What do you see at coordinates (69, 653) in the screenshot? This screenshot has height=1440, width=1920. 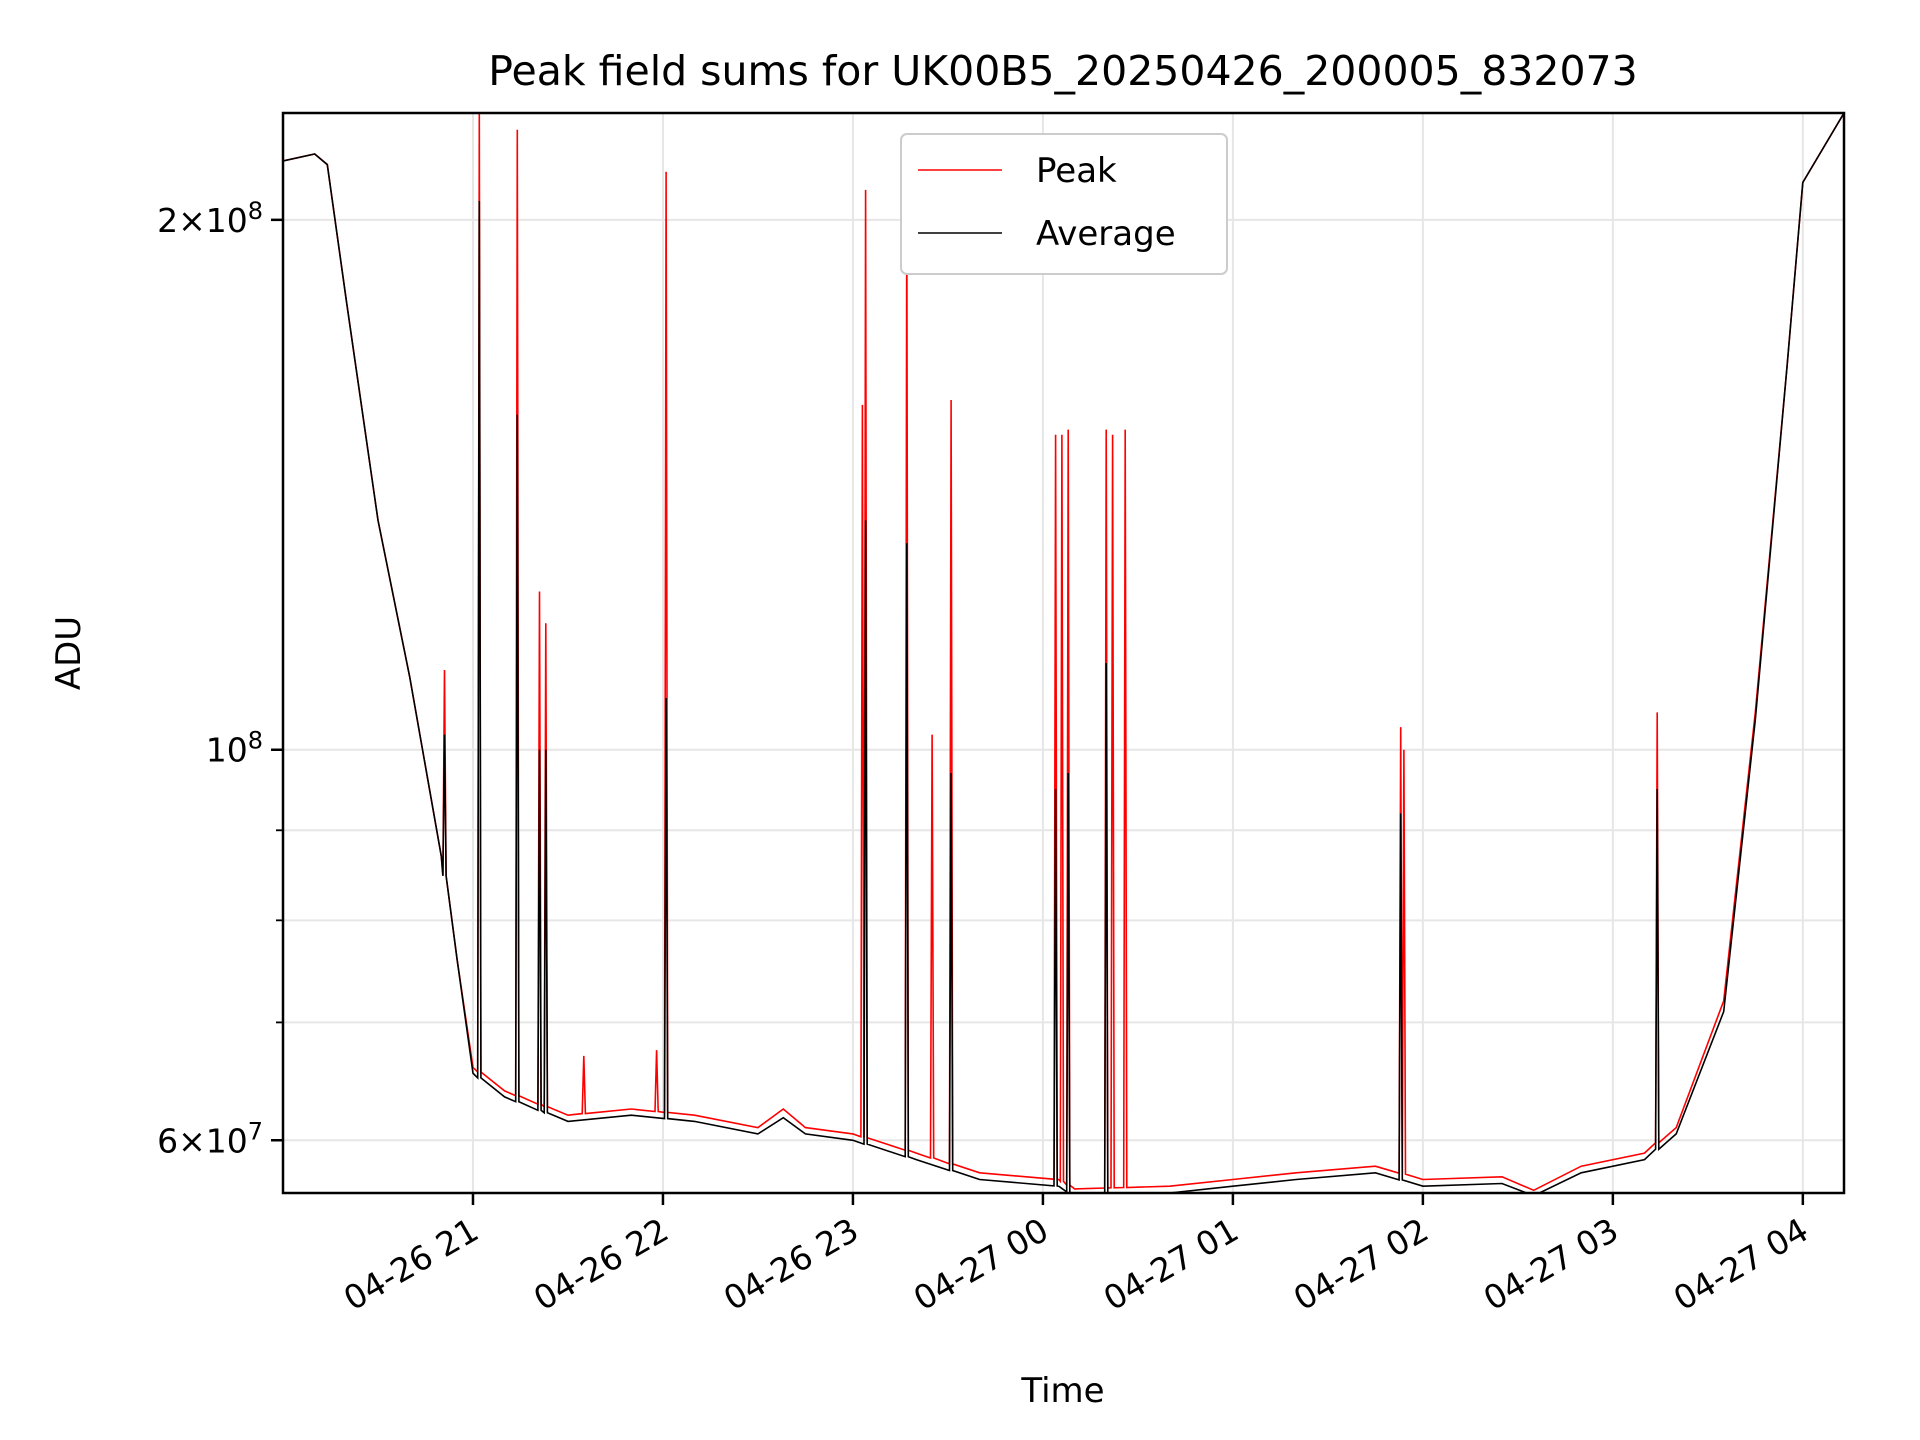 I see `y-axis-label: ADU` at bounding box center [69, 653].